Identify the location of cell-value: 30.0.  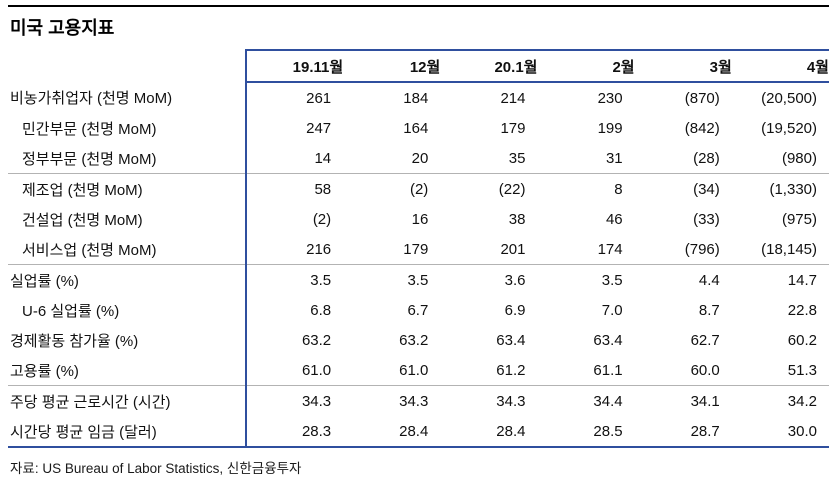
(780, 432).